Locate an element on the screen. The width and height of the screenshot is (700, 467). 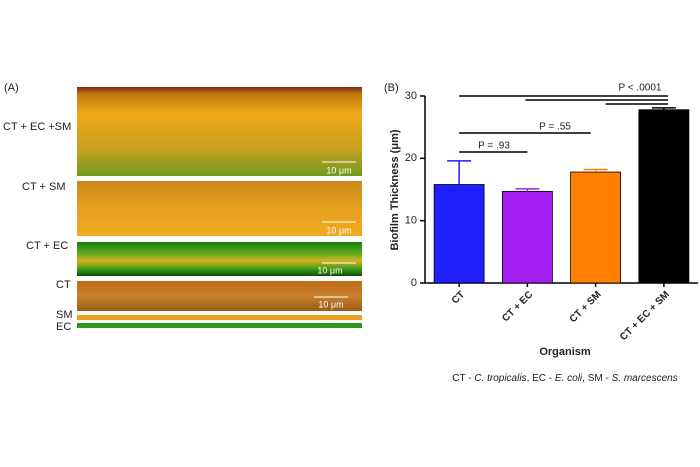
row-label: SM is located at coordinates (64, 315).